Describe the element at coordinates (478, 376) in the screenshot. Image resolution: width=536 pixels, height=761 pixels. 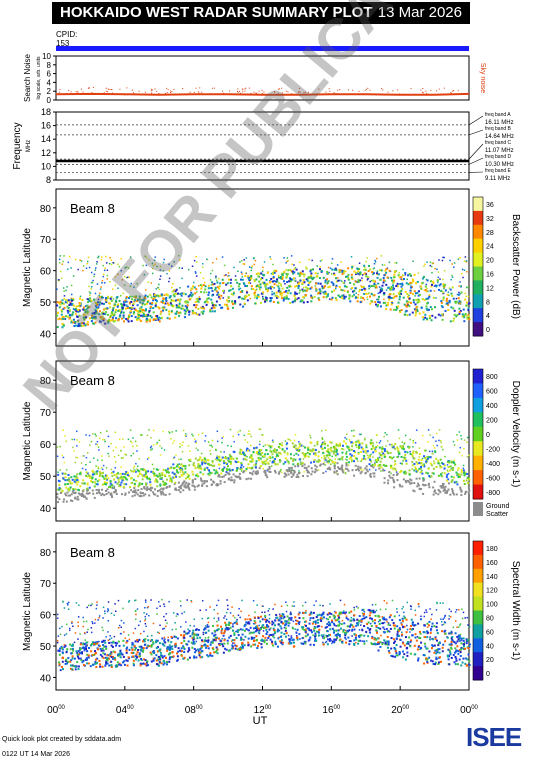
I see `velocity-colorbar-segment` at that location.